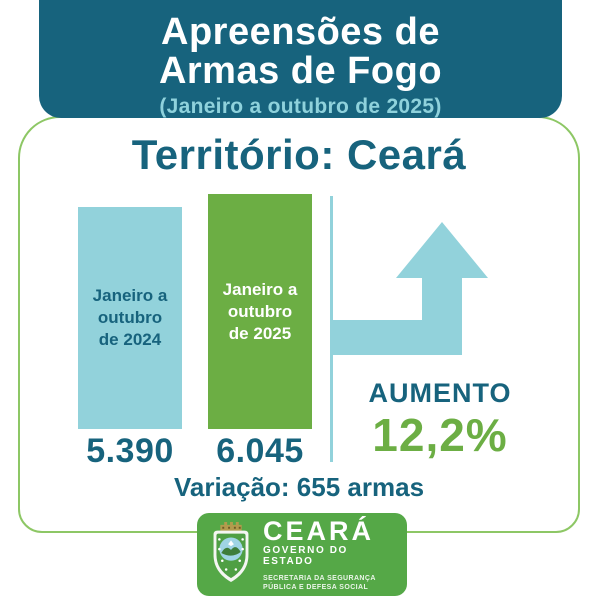 This screenshot has width=600, height=600. I want to click on logo-government-label: GOVERNO DO ESTADO, so click(305, 555).